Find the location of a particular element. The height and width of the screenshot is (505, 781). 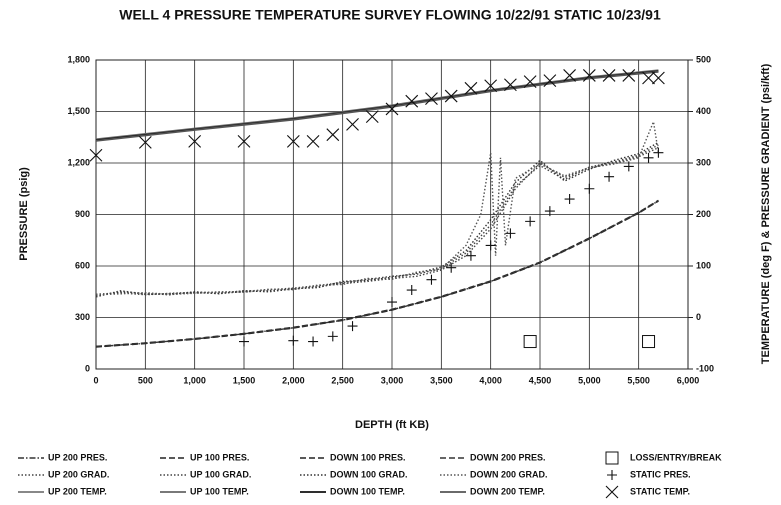

y2-tick-label: 300 is located at coordinates (703, 162).